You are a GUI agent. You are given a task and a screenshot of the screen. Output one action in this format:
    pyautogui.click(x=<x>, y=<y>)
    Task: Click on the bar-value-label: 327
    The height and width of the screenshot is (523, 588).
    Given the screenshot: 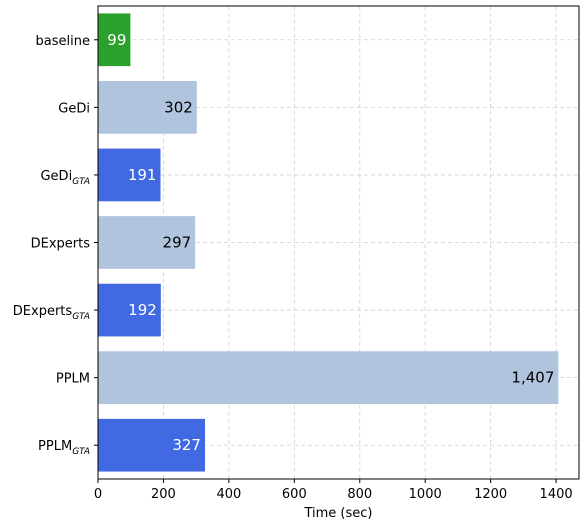 What is the action you would take?
    pyautogui.click(x=186, y=445)
    